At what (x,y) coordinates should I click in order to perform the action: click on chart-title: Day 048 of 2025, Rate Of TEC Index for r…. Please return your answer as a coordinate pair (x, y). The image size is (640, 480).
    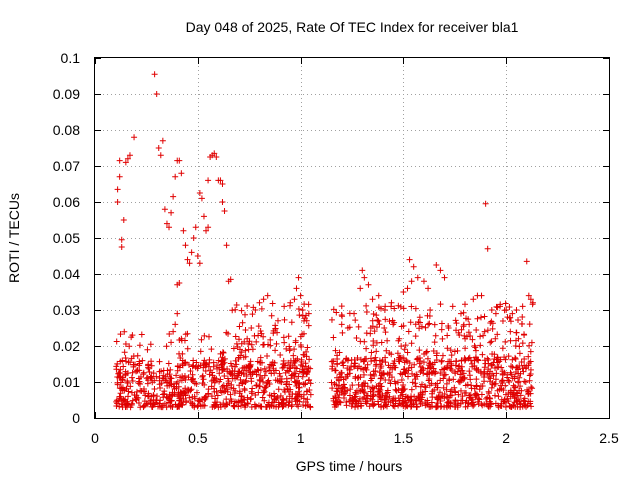
    Looking at the image, I should click on (352, 27).